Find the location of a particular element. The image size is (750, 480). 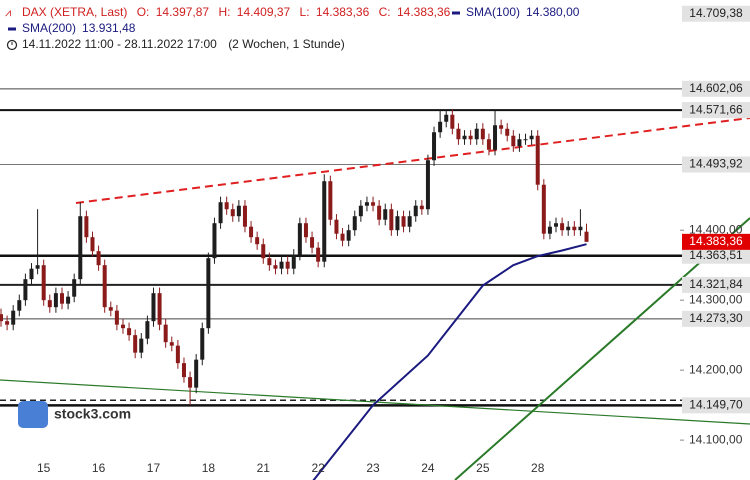

legend-entry: SMA(100) 14.380,00 is located at coordinates (523, 12).